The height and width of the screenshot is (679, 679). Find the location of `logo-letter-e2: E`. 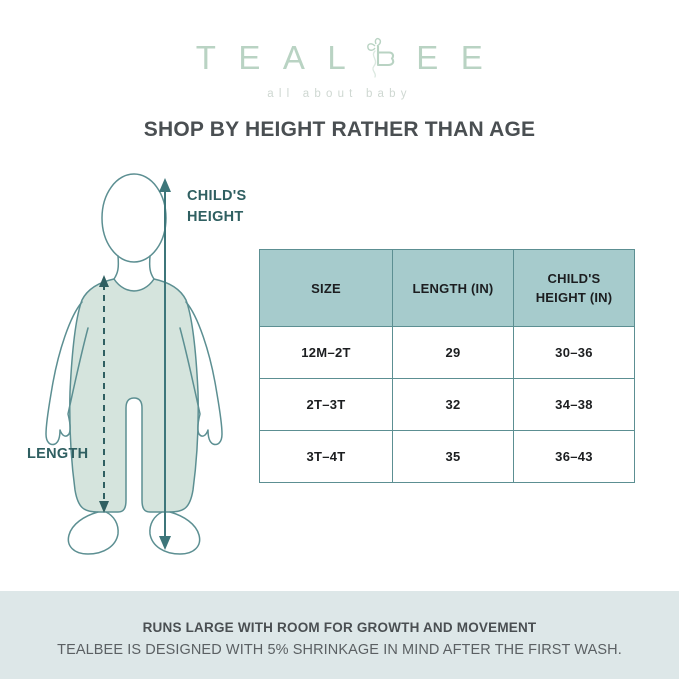

logo-letter-e2: E is located at coordinates (427, 57).